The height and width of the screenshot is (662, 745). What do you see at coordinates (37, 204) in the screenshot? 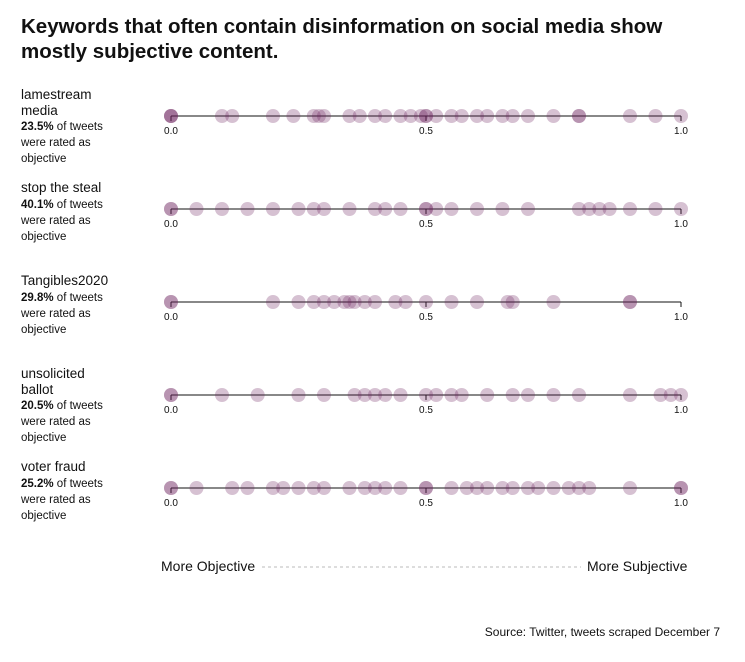
I see `objective-percent: 40.1%` at bounding box center [37, 204].